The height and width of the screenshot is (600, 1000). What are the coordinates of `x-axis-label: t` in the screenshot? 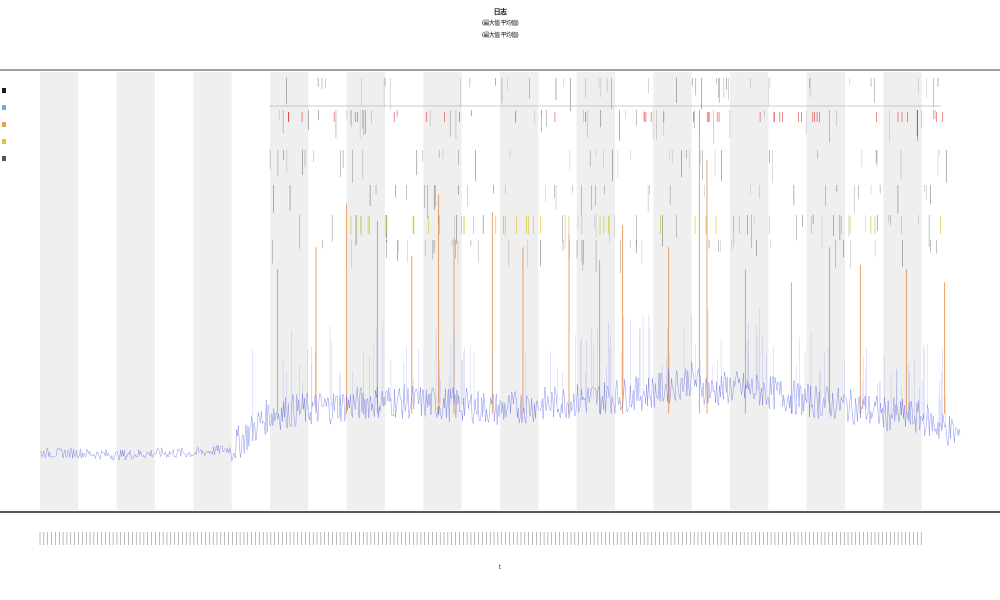 It's located at (500, 567).